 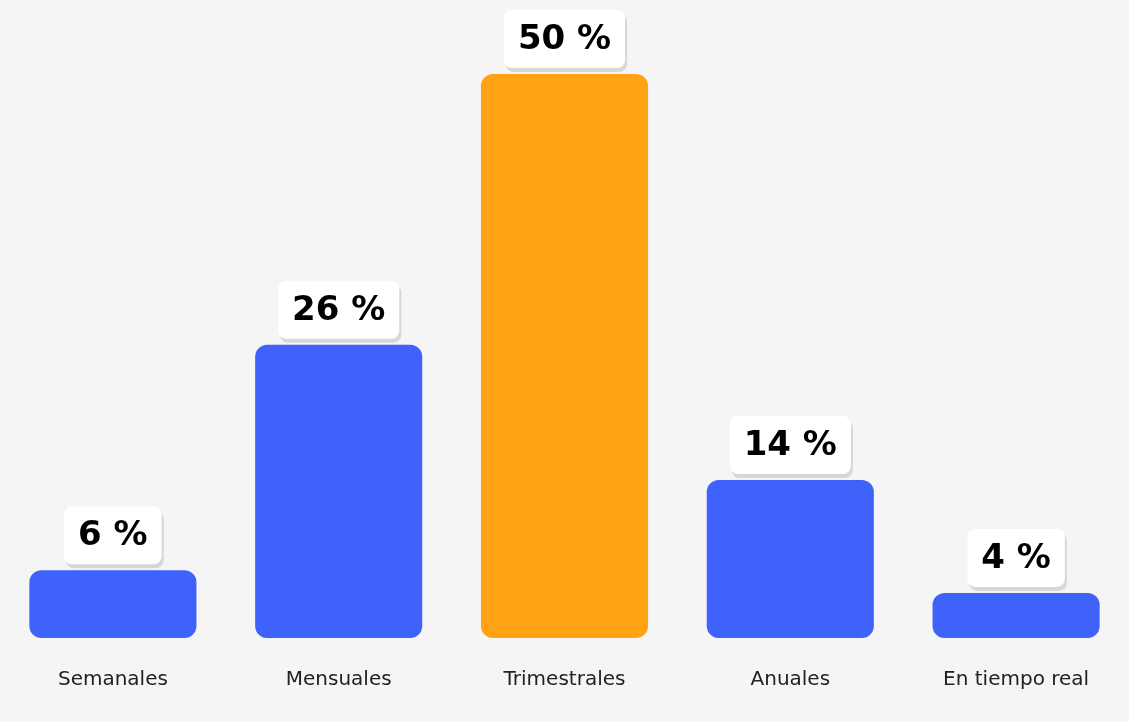 What do you see at coordinates (790, 678) in the screenshot?
I see `x-tick-label: Anuales` at bounding box center [790, 678].